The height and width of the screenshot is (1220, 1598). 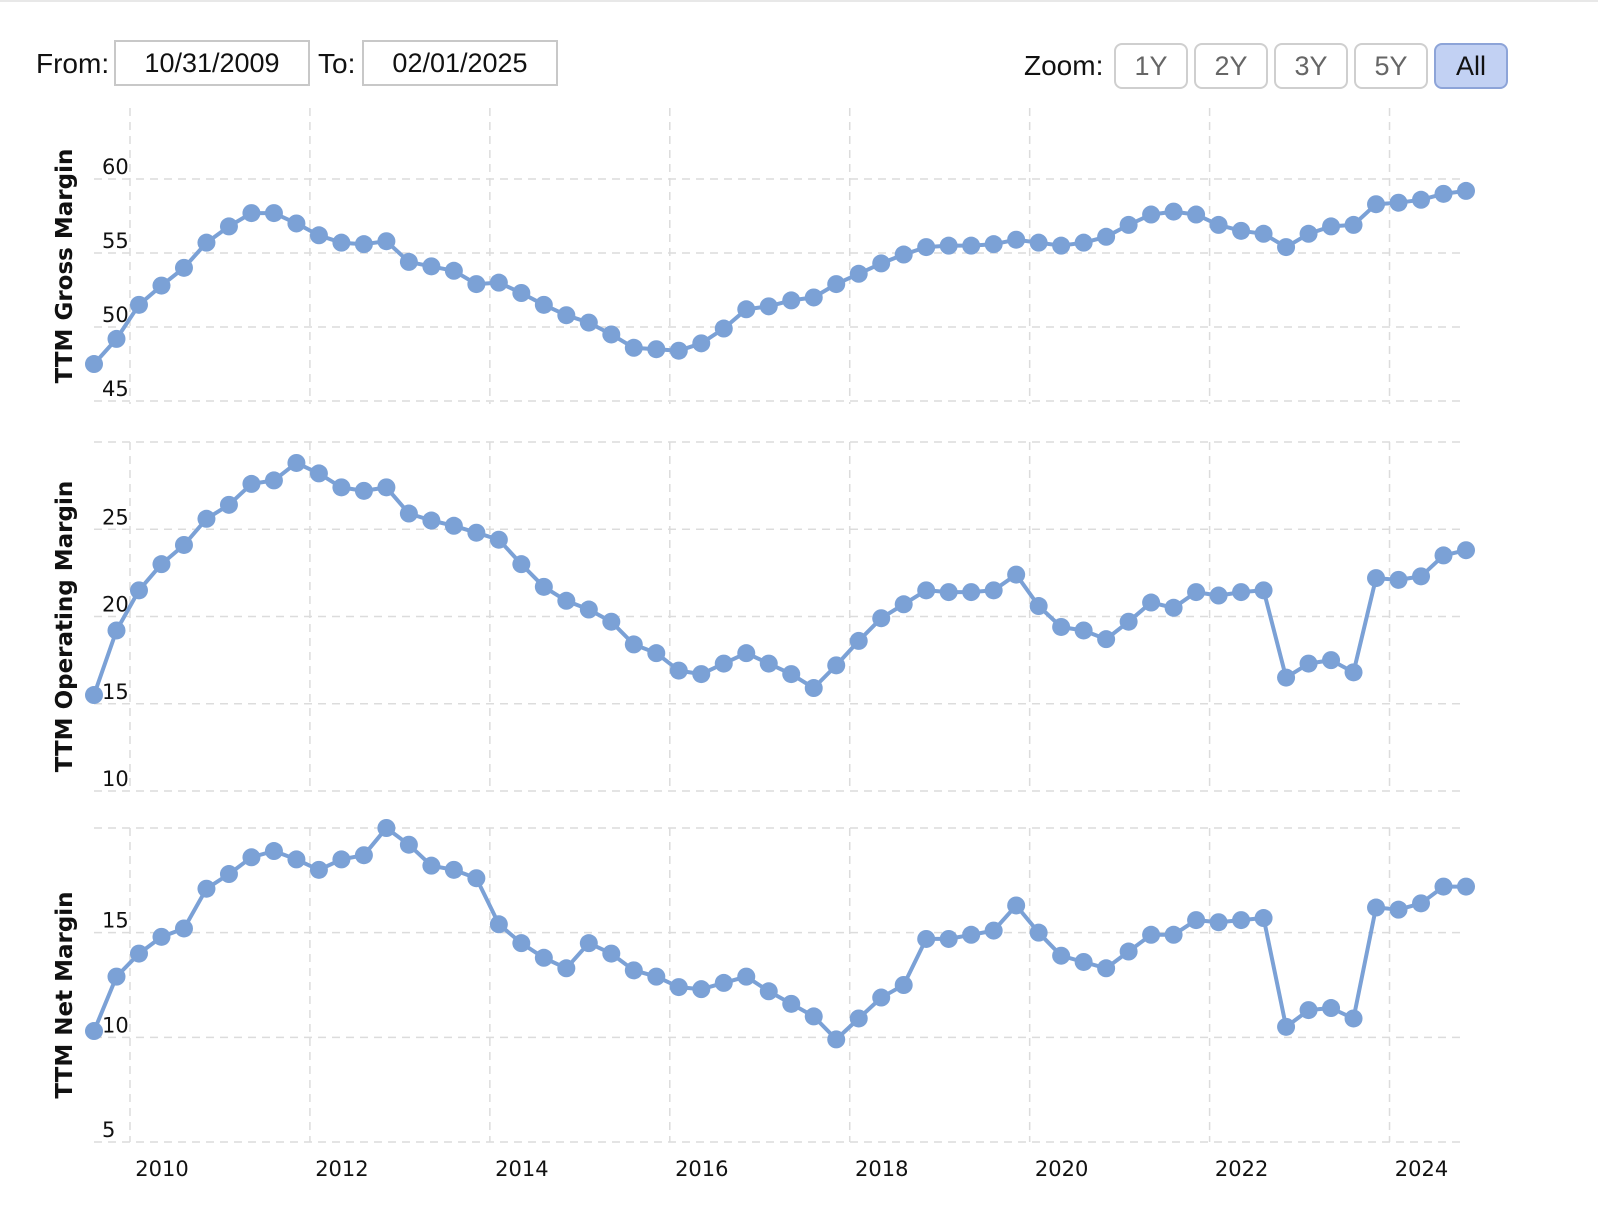 I want to click on y-tick-label: 15, so click(x=115, y=921).